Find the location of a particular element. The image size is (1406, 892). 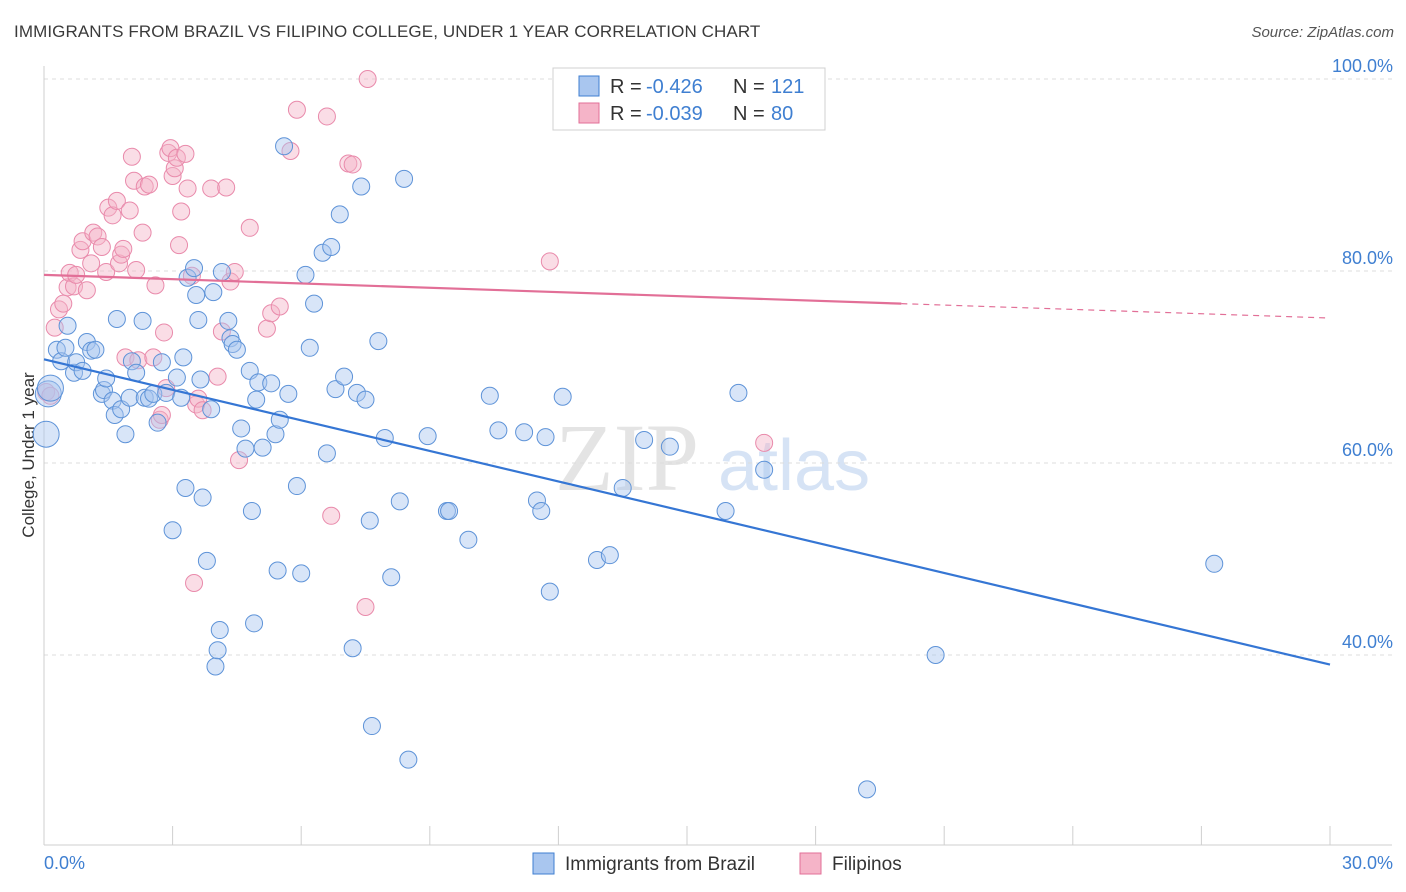

correlation-legend: R = -0.426 N = 121 R = -0.039 N = 80 is located at coordinates (689, 99).